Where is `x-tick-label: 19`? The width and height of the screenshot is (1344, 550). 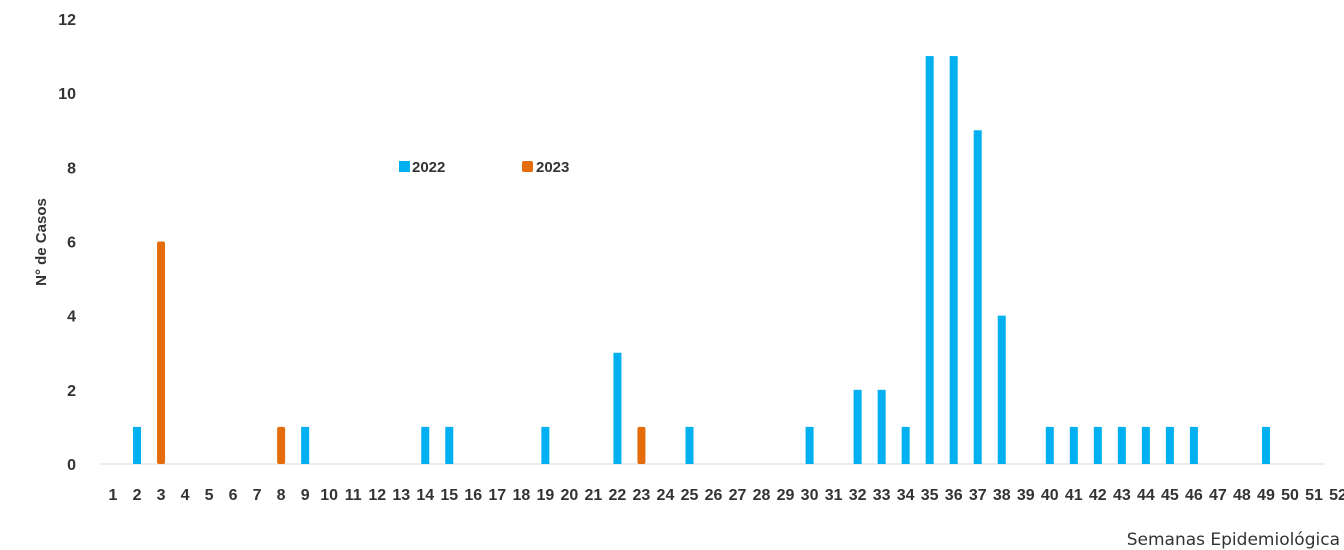
x-tick-label: 19 is located at coordinates (545, 495).